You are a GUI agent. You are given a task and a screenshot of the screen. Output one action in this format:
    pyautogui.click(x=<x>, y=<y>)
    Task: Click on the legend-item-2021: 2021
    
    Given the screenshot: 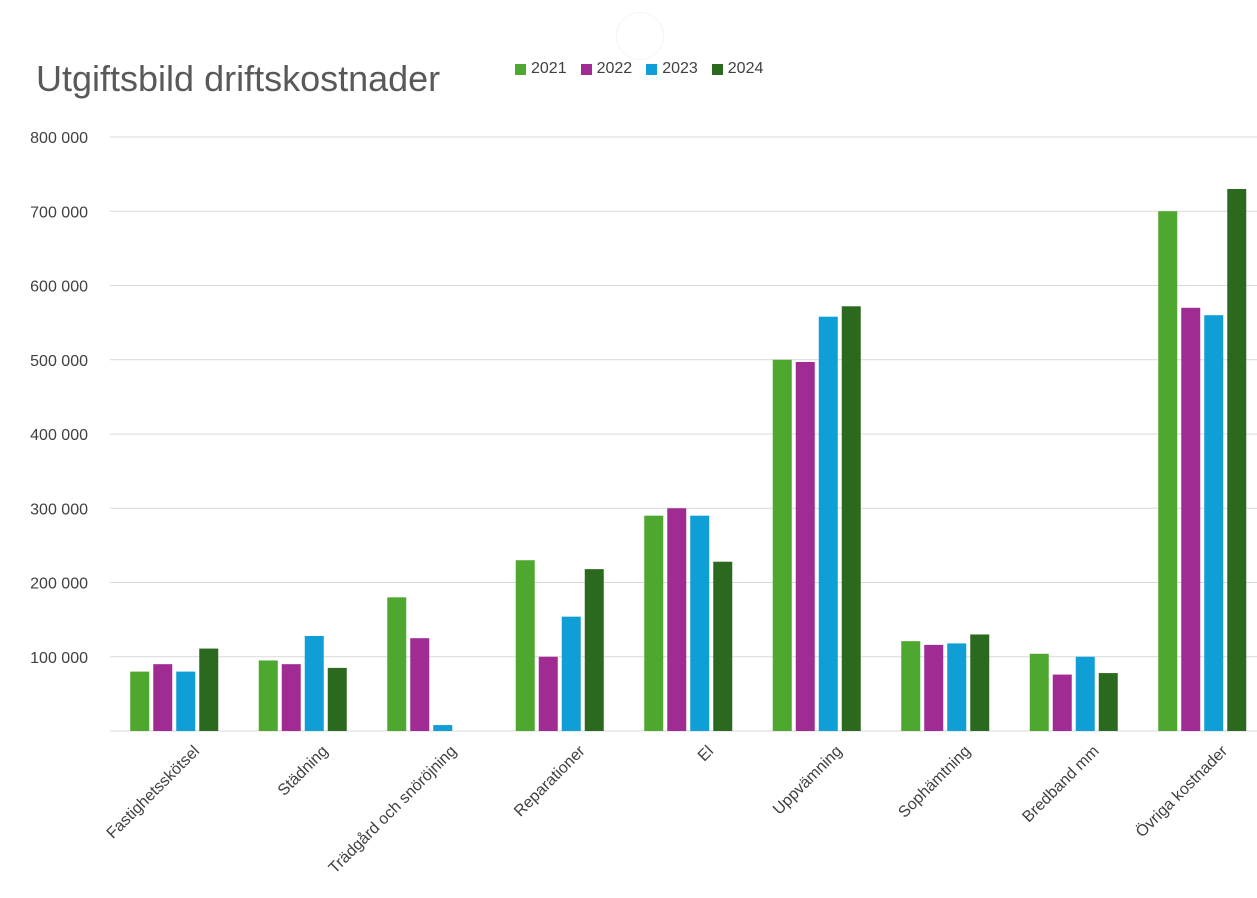 What is the action you would take?
    pyautogui.click(x=541, y=69)
    